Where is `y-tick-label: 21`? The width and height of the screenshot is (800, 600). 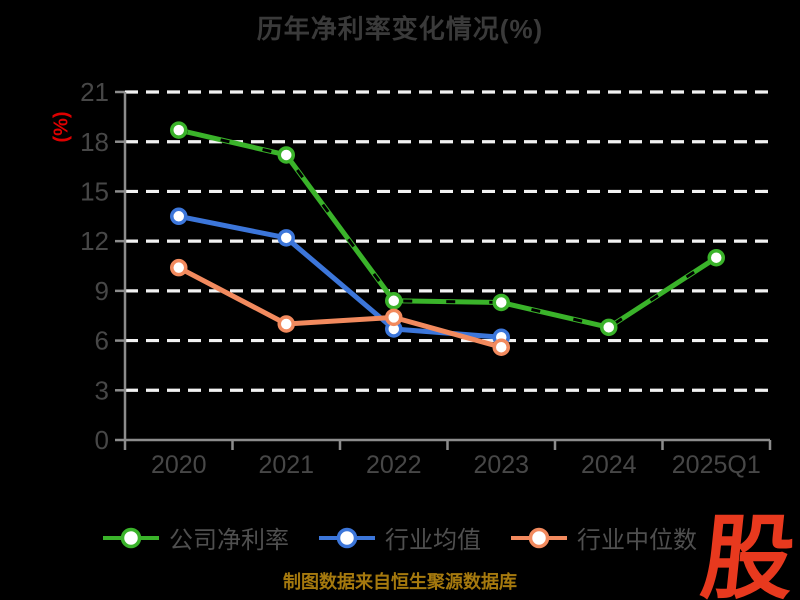 y-tick-label: 21 is located at coordinates (94, 92).